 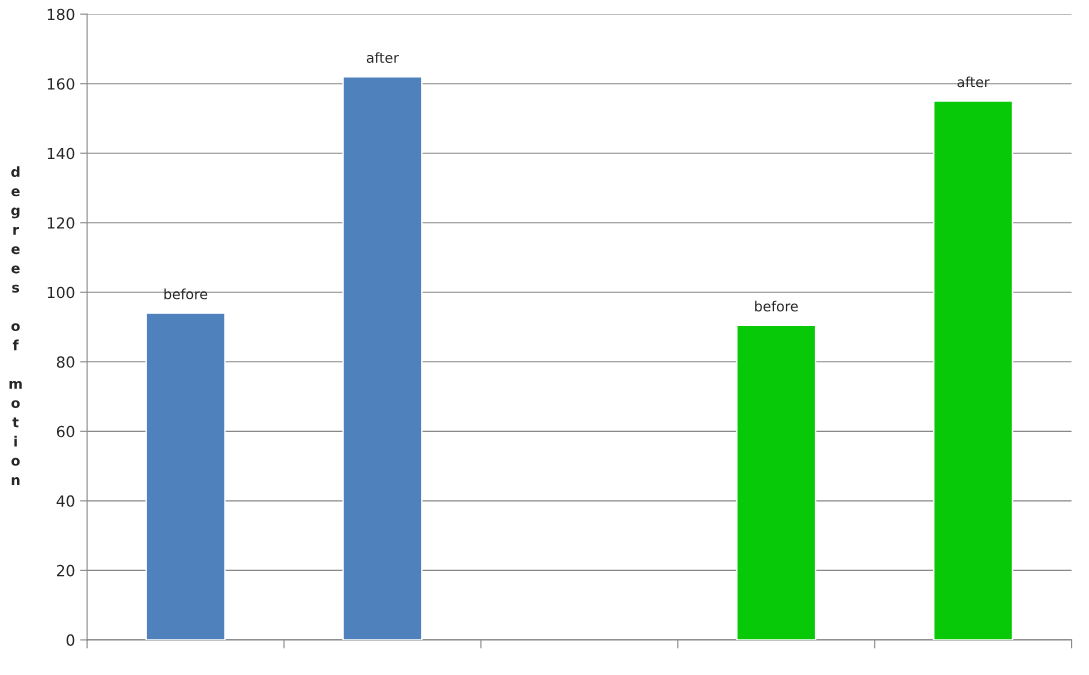 What do you see at coordinates (61, 223) in the screenshot?
I see `y-tick-label: 120` at bounding box center [61, 223].